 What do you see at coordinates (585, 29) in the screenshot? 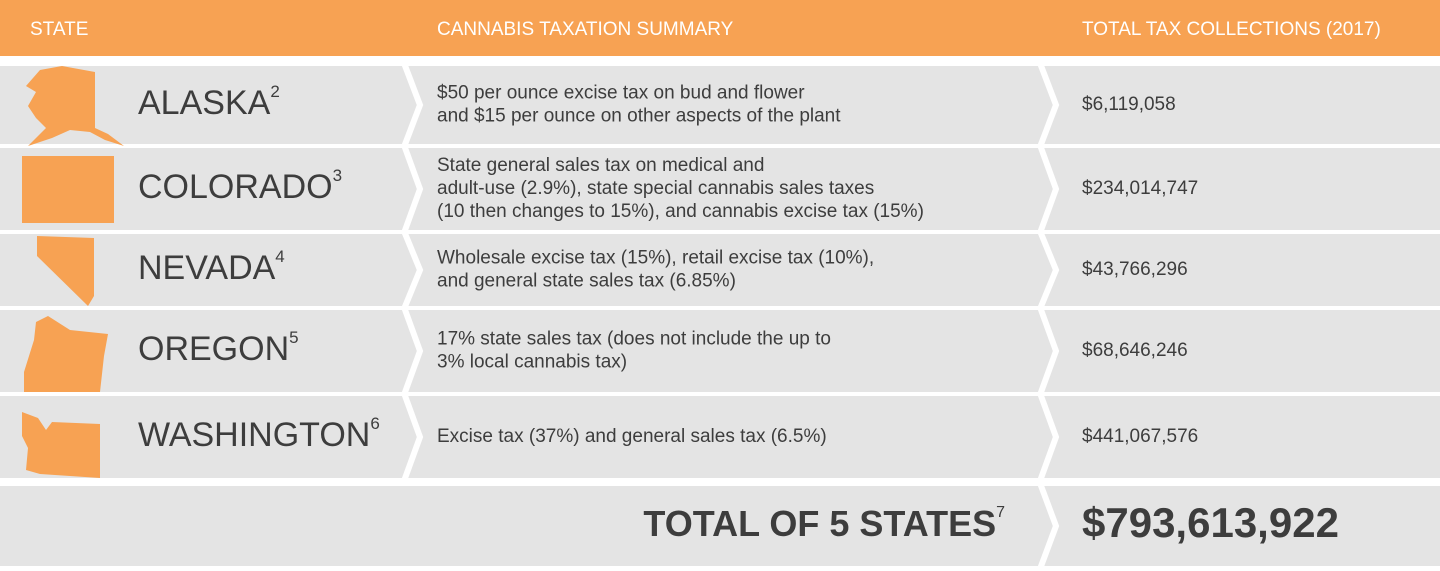
I see `header-label: CANNABIS TAXATION SUMMARY` at bounding box center [585, 29].